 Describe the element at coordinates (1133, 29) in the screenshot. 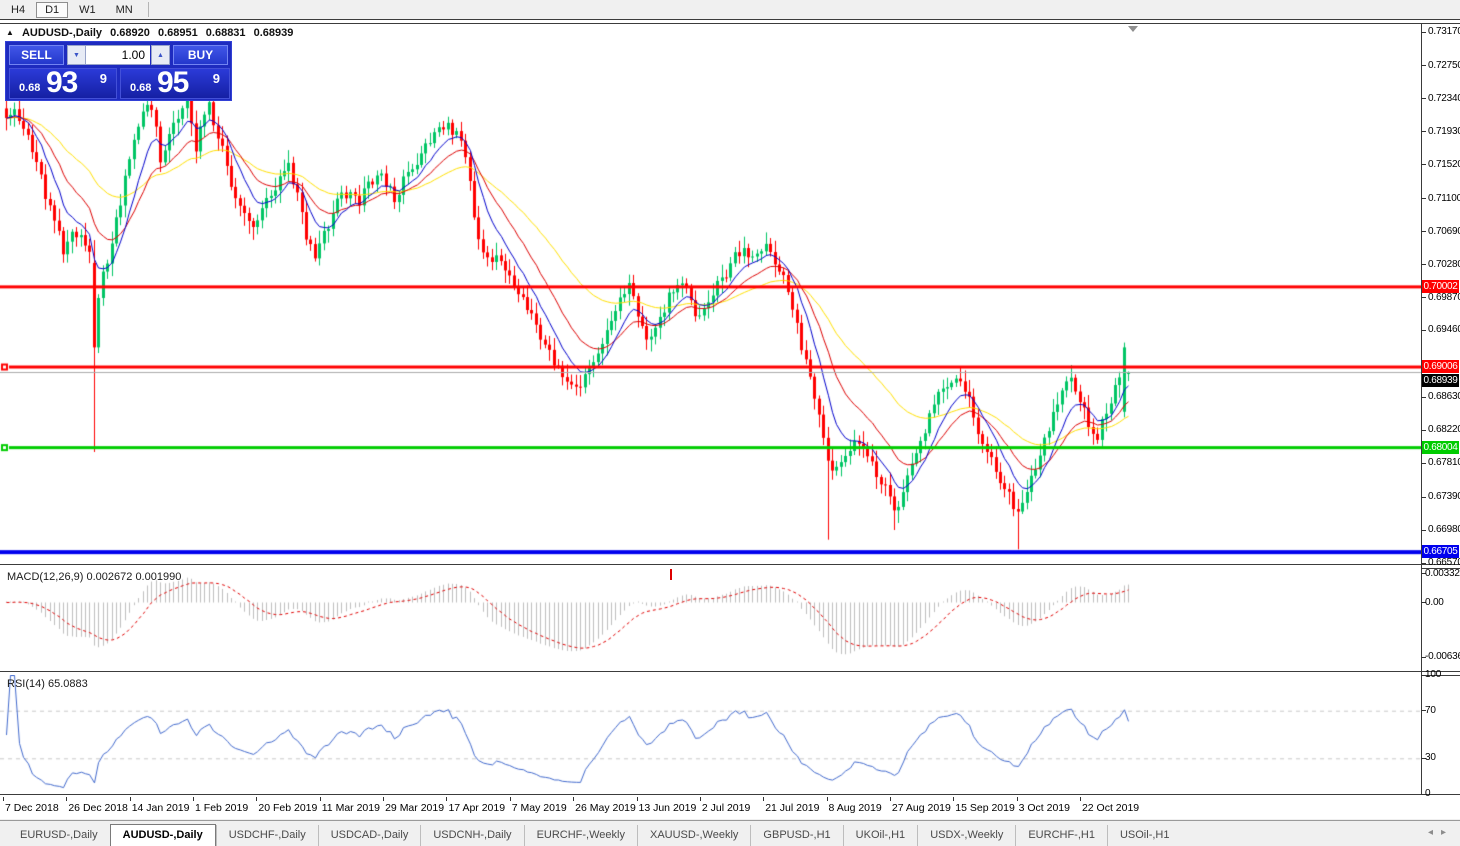

I see `chart-shift-marker-icon` at that location.